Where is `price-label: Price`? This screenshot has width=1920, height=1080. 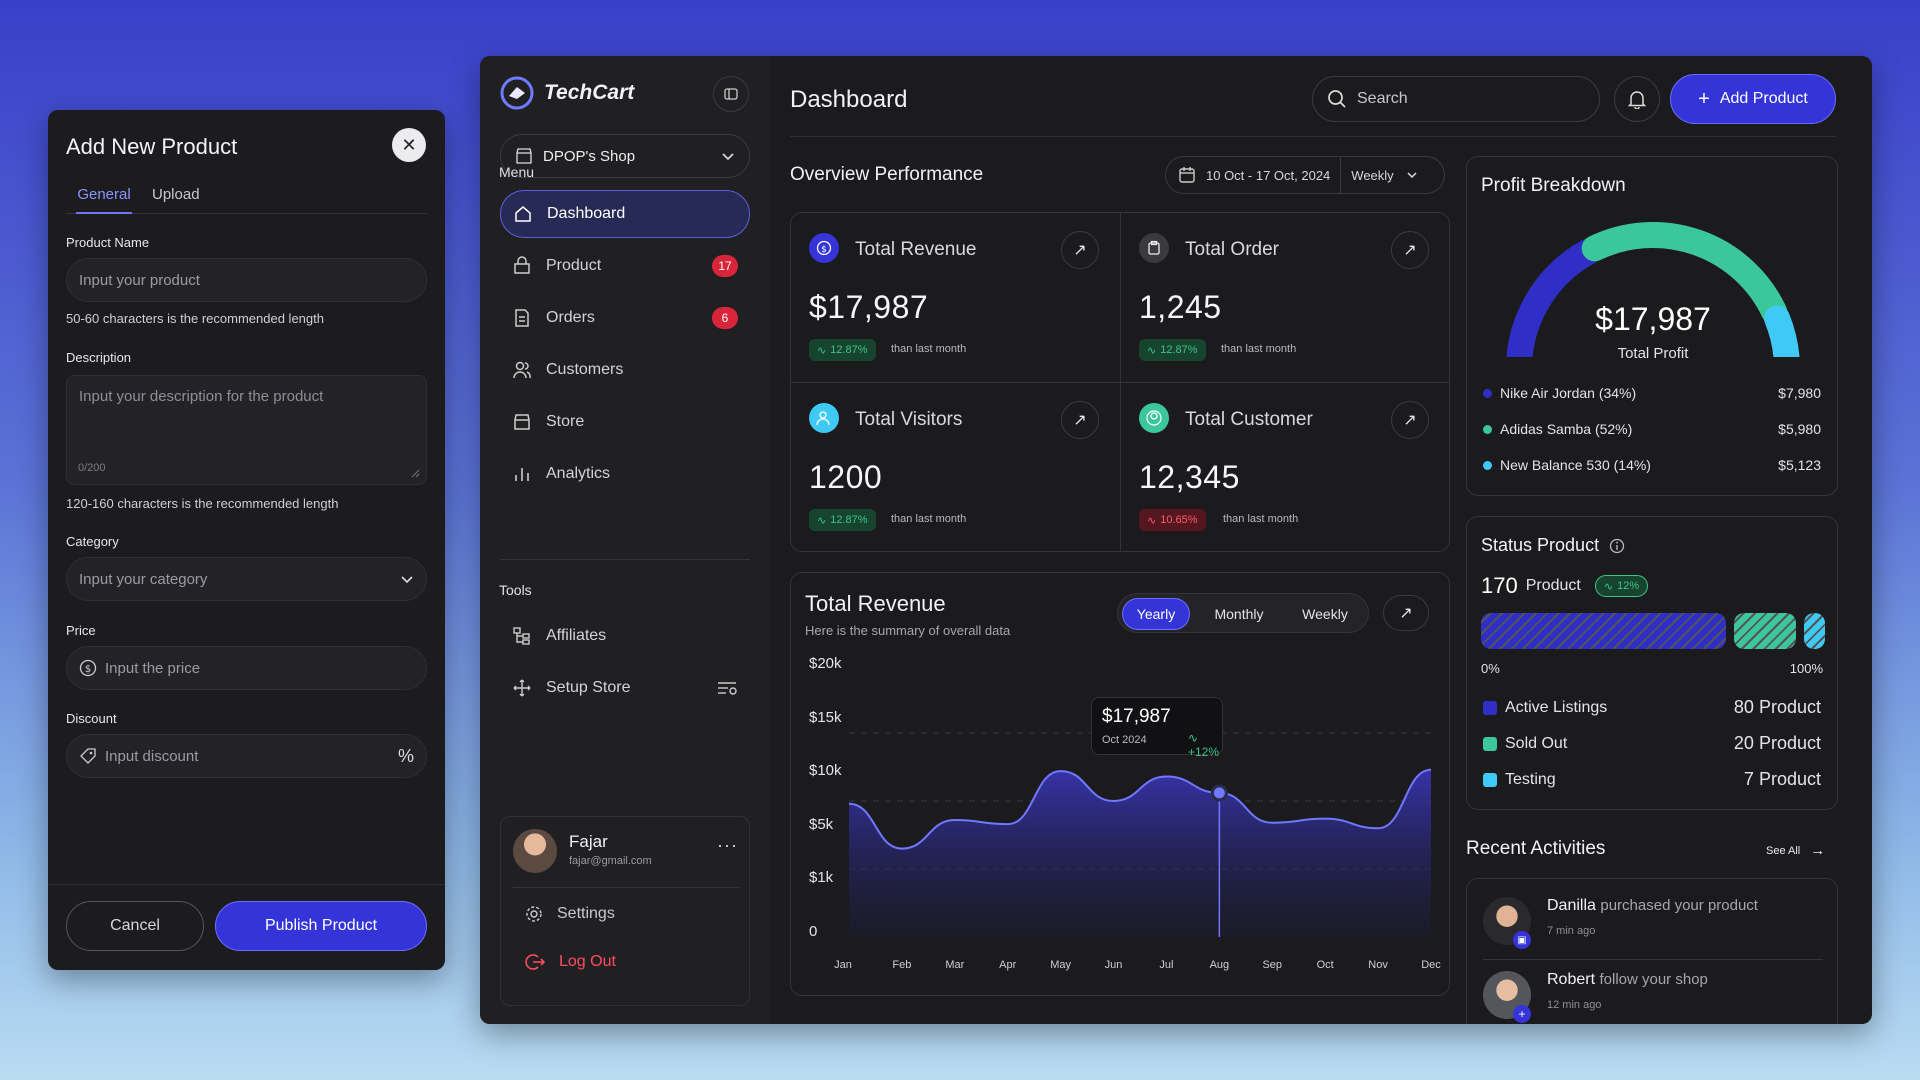
price-label: Price is located at coordinates (81, 630).